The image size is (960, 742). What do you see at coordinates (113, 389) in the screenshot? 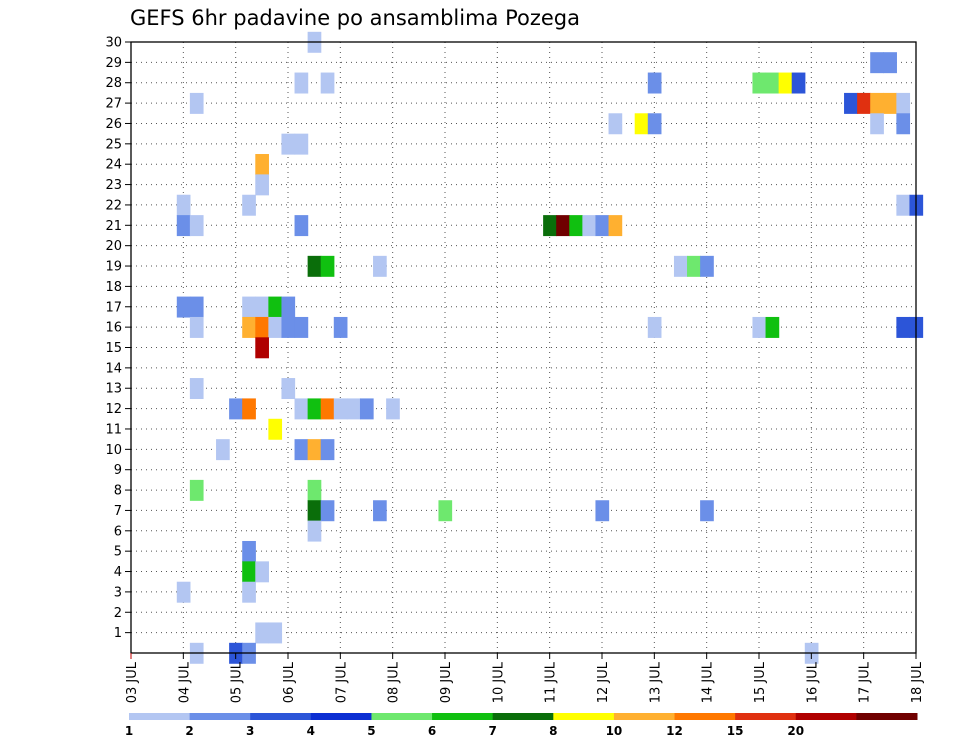
I see `y-tick-label: 13` at bounding box center [113, 389].